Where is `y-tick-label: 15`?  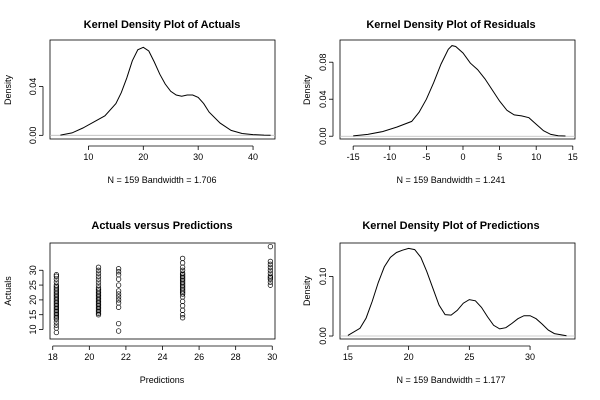 y-tick-label: 15 is located at coordinates (33, 315).